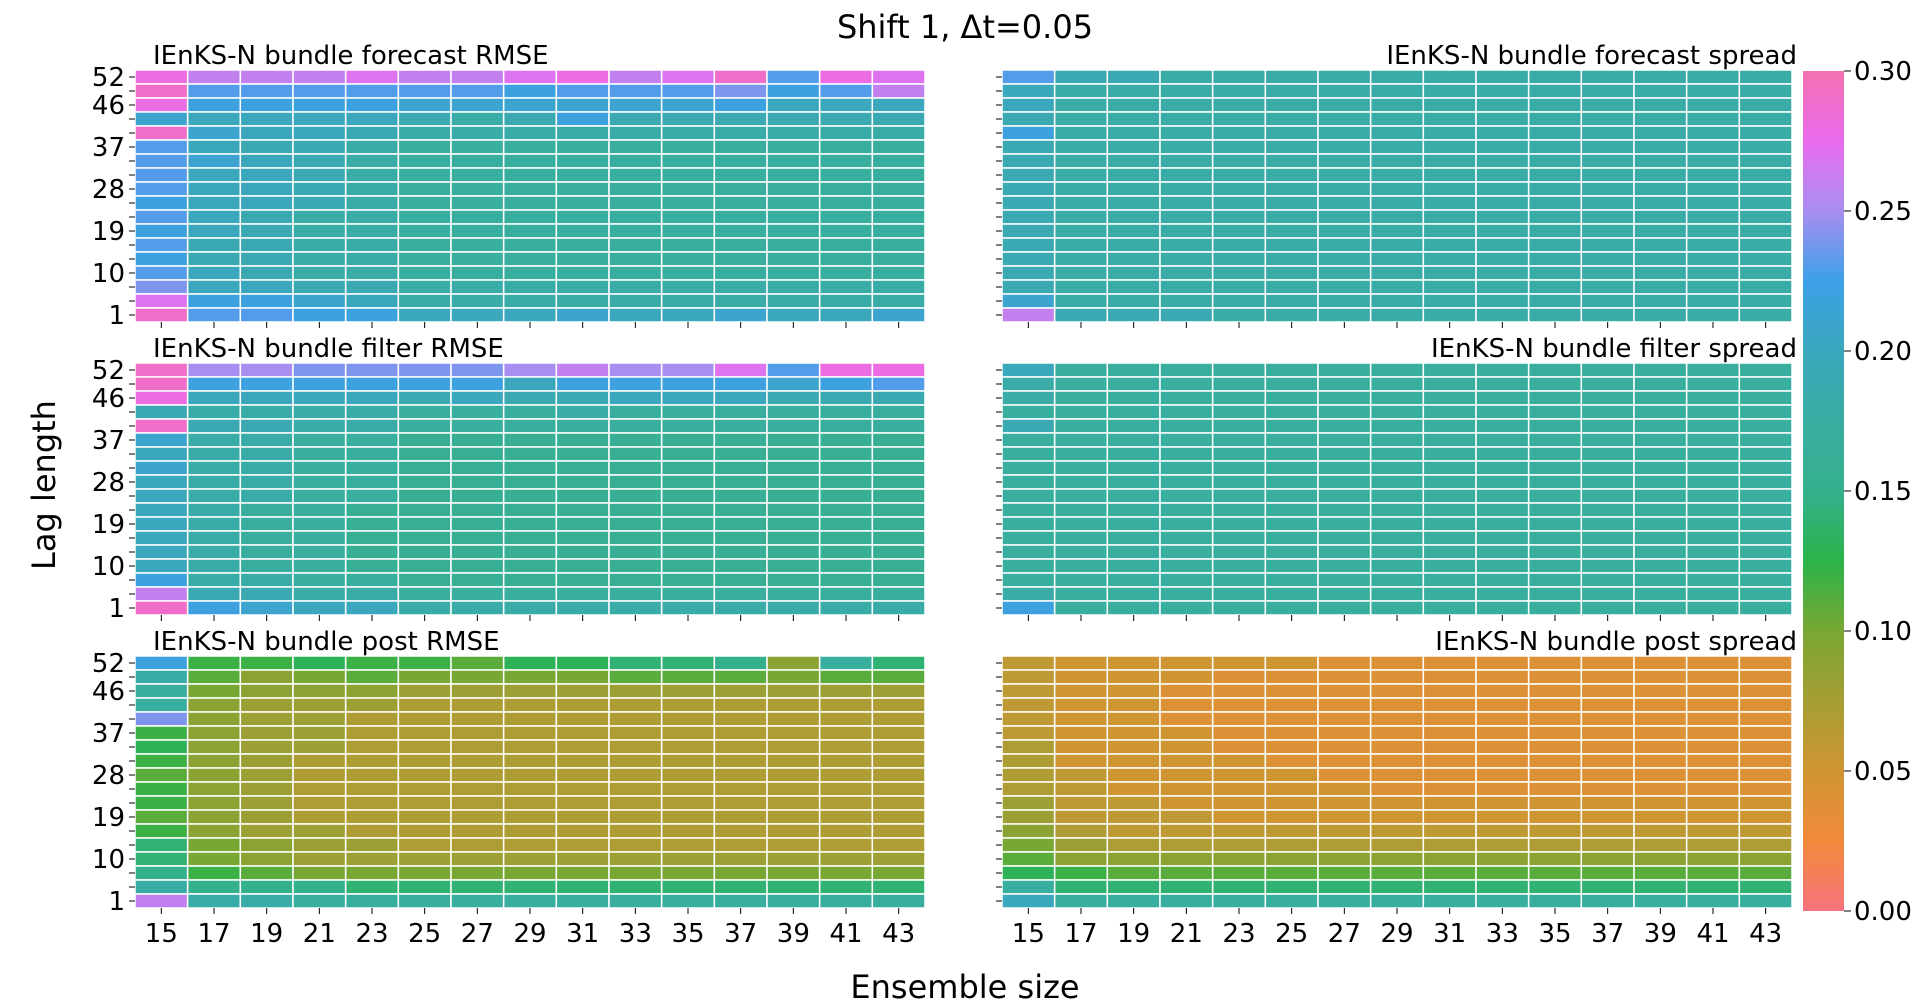 The image size is (1920, 1008). What do you see at coordinates (1883, 72) in the screenshot?
I see `colorbar-tick-label: 0.30` at bounding box center [1883, 72].